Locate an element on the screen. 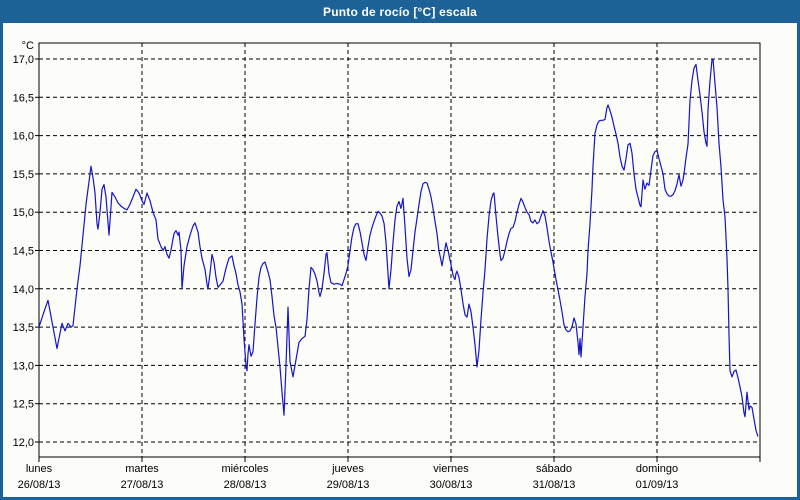  x-day-label: viernes is located at coordinates (451, 469).